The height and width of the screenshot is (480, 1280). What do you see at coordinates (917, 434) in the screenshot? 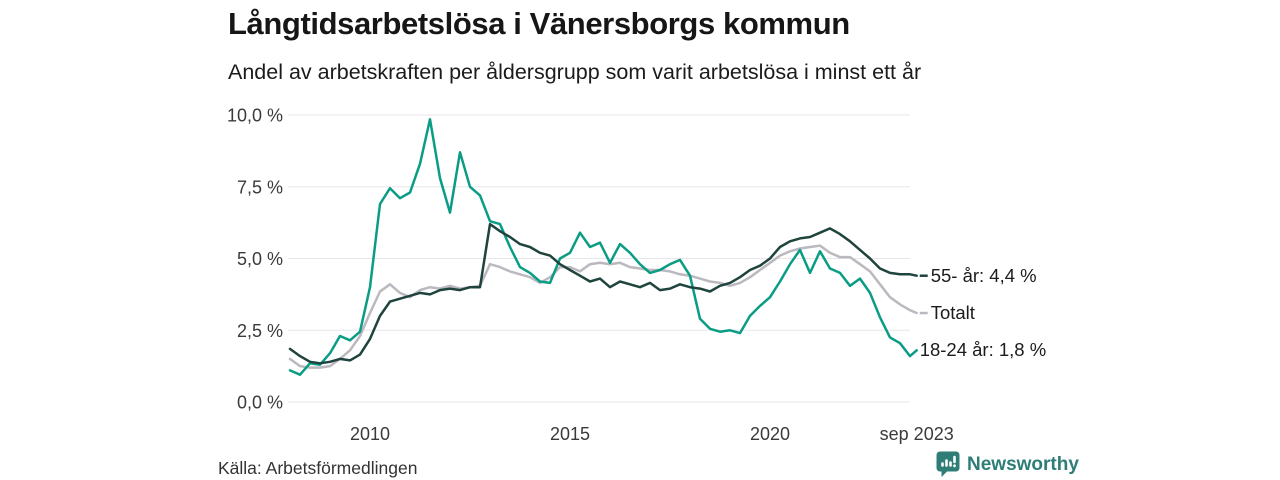
I see `x-axis-tick-label: sep 2023` at bounding box center [917, 434].